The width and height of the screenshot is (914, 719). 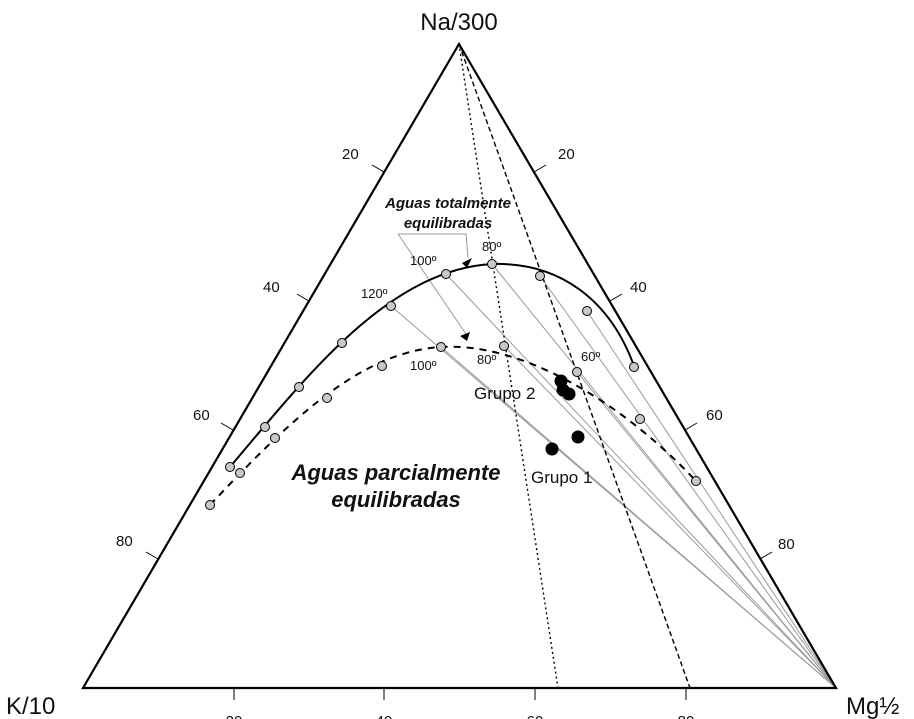 I want to click on tick-label-bottom-60: 60, so click(x=535, y=716).